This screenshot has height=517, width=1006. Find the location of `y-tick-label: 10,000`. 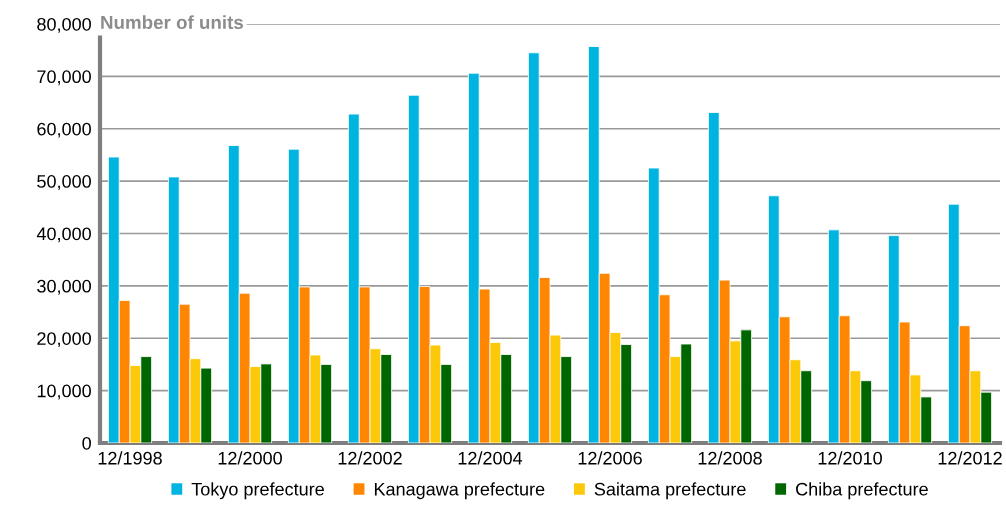

y-tick-label: 10,000 is located at coordinates (64, 392).